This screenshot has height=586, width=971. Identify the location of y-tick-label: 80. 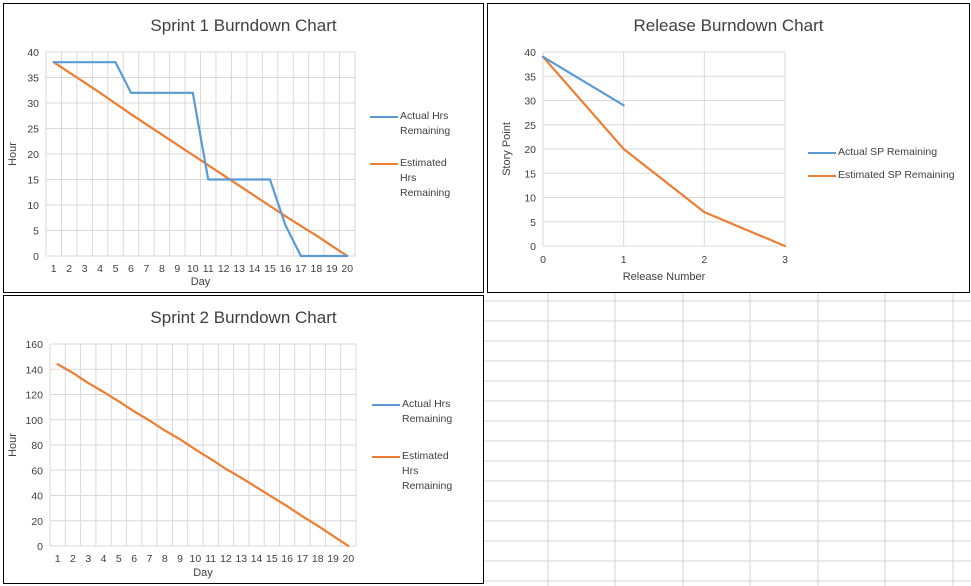
(37, 446).